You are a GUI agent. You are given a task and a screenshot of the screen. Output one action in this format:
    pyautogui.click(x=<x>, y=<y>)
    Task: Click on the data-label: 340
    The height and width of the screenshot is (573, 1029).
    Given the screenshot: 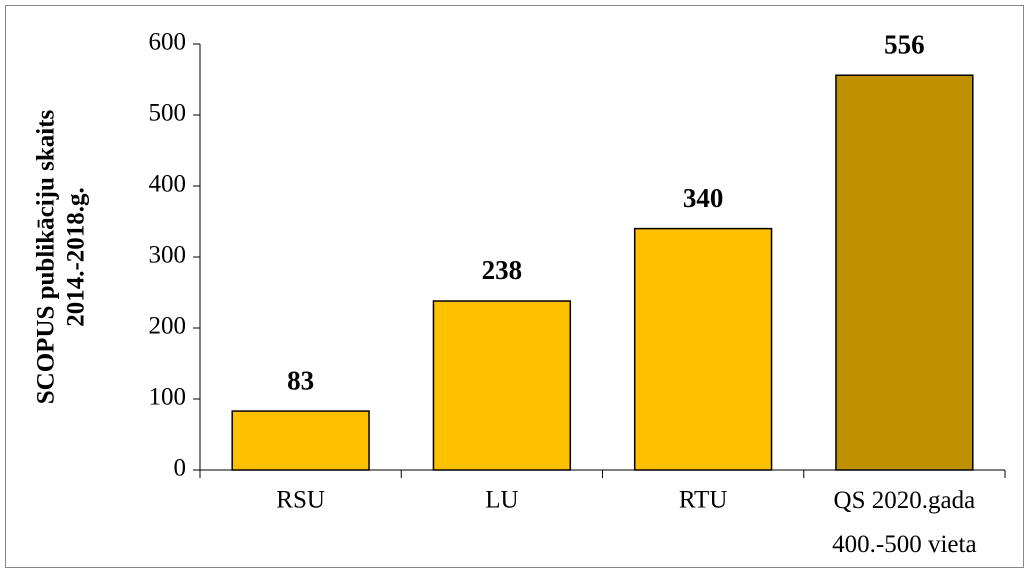 What is the action you would take?
    pyautogui.click(x=703, y=198)
    